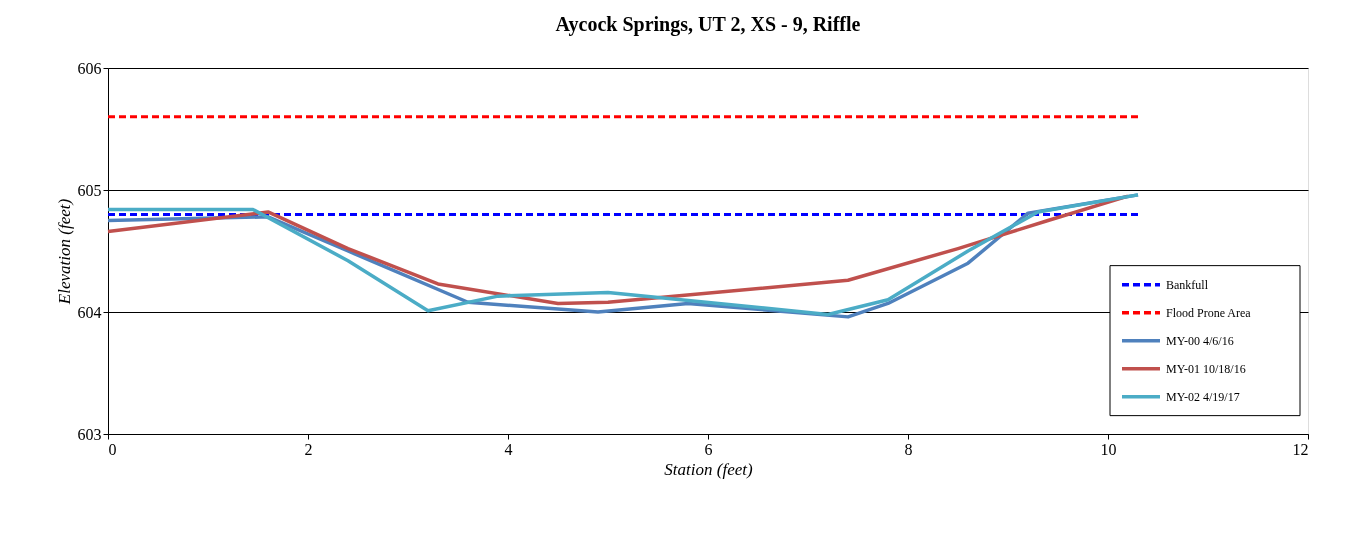  I want to click on y-tick-label: 603, so click(89, 434).